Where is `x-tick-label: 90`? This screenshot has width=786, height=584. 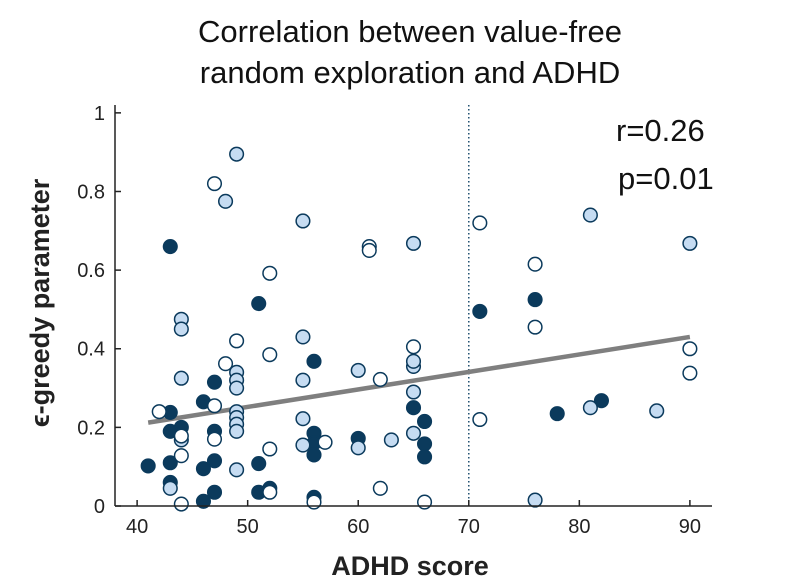
x-tick-label: 90 is located at coordinates (690, 527).